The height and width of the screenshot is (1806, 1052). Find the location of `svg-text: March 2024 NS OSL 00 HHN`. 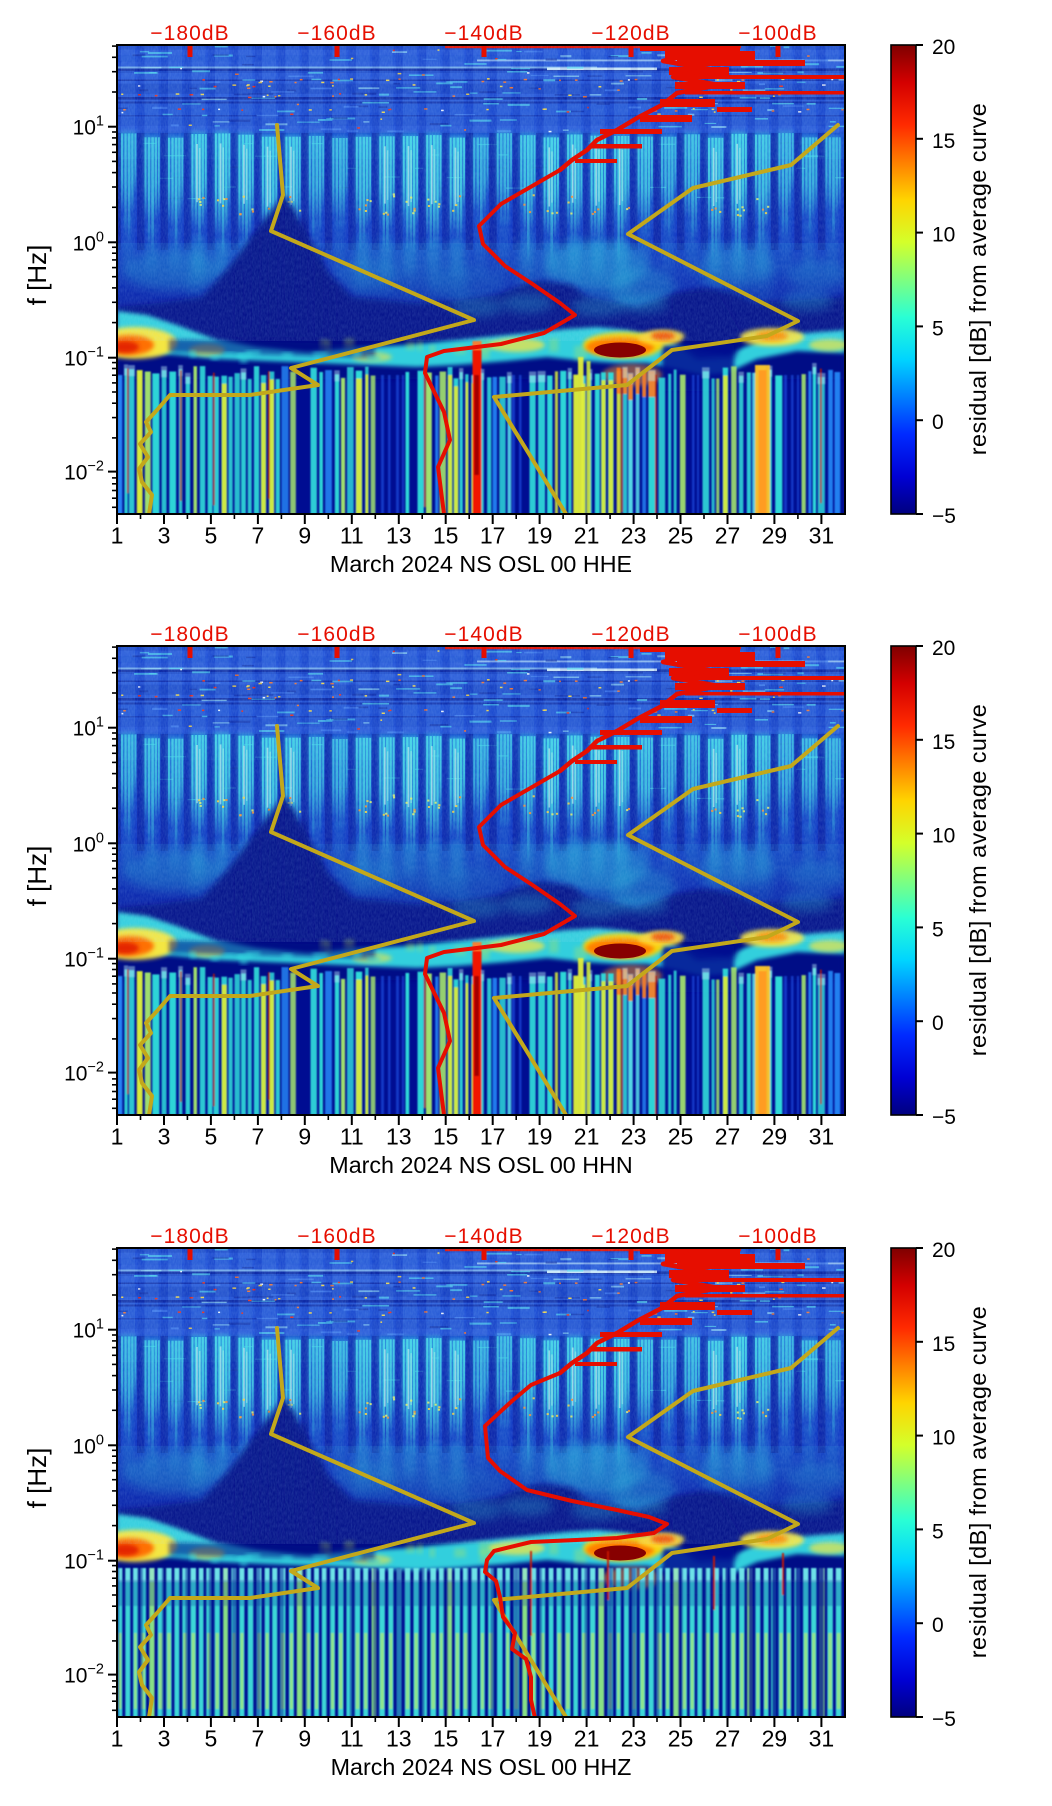

svg-text: March 2024 NS OSL 00 HHN is located at coordinates (480, 1165).